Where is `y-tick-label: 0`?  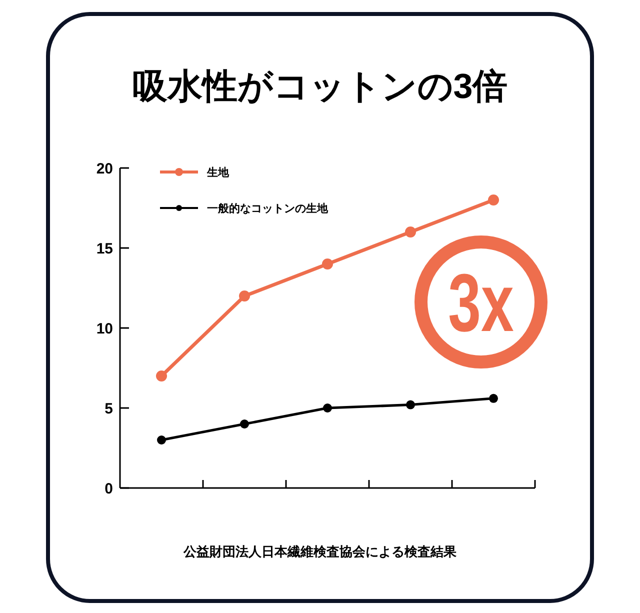 y-tick-label: 0 is located at coordinates (108, 489).